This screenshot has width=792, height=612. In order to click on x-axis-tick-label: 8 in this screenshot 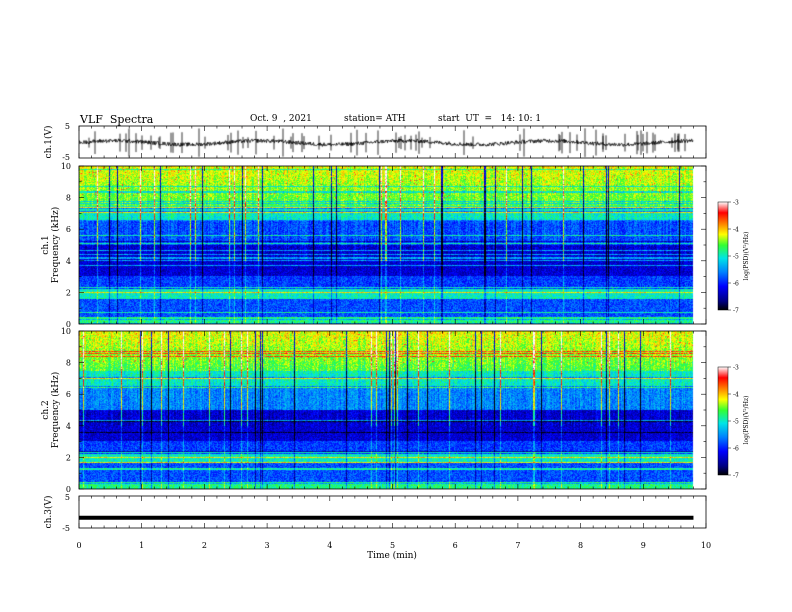, I will do `click(580, 545)`.